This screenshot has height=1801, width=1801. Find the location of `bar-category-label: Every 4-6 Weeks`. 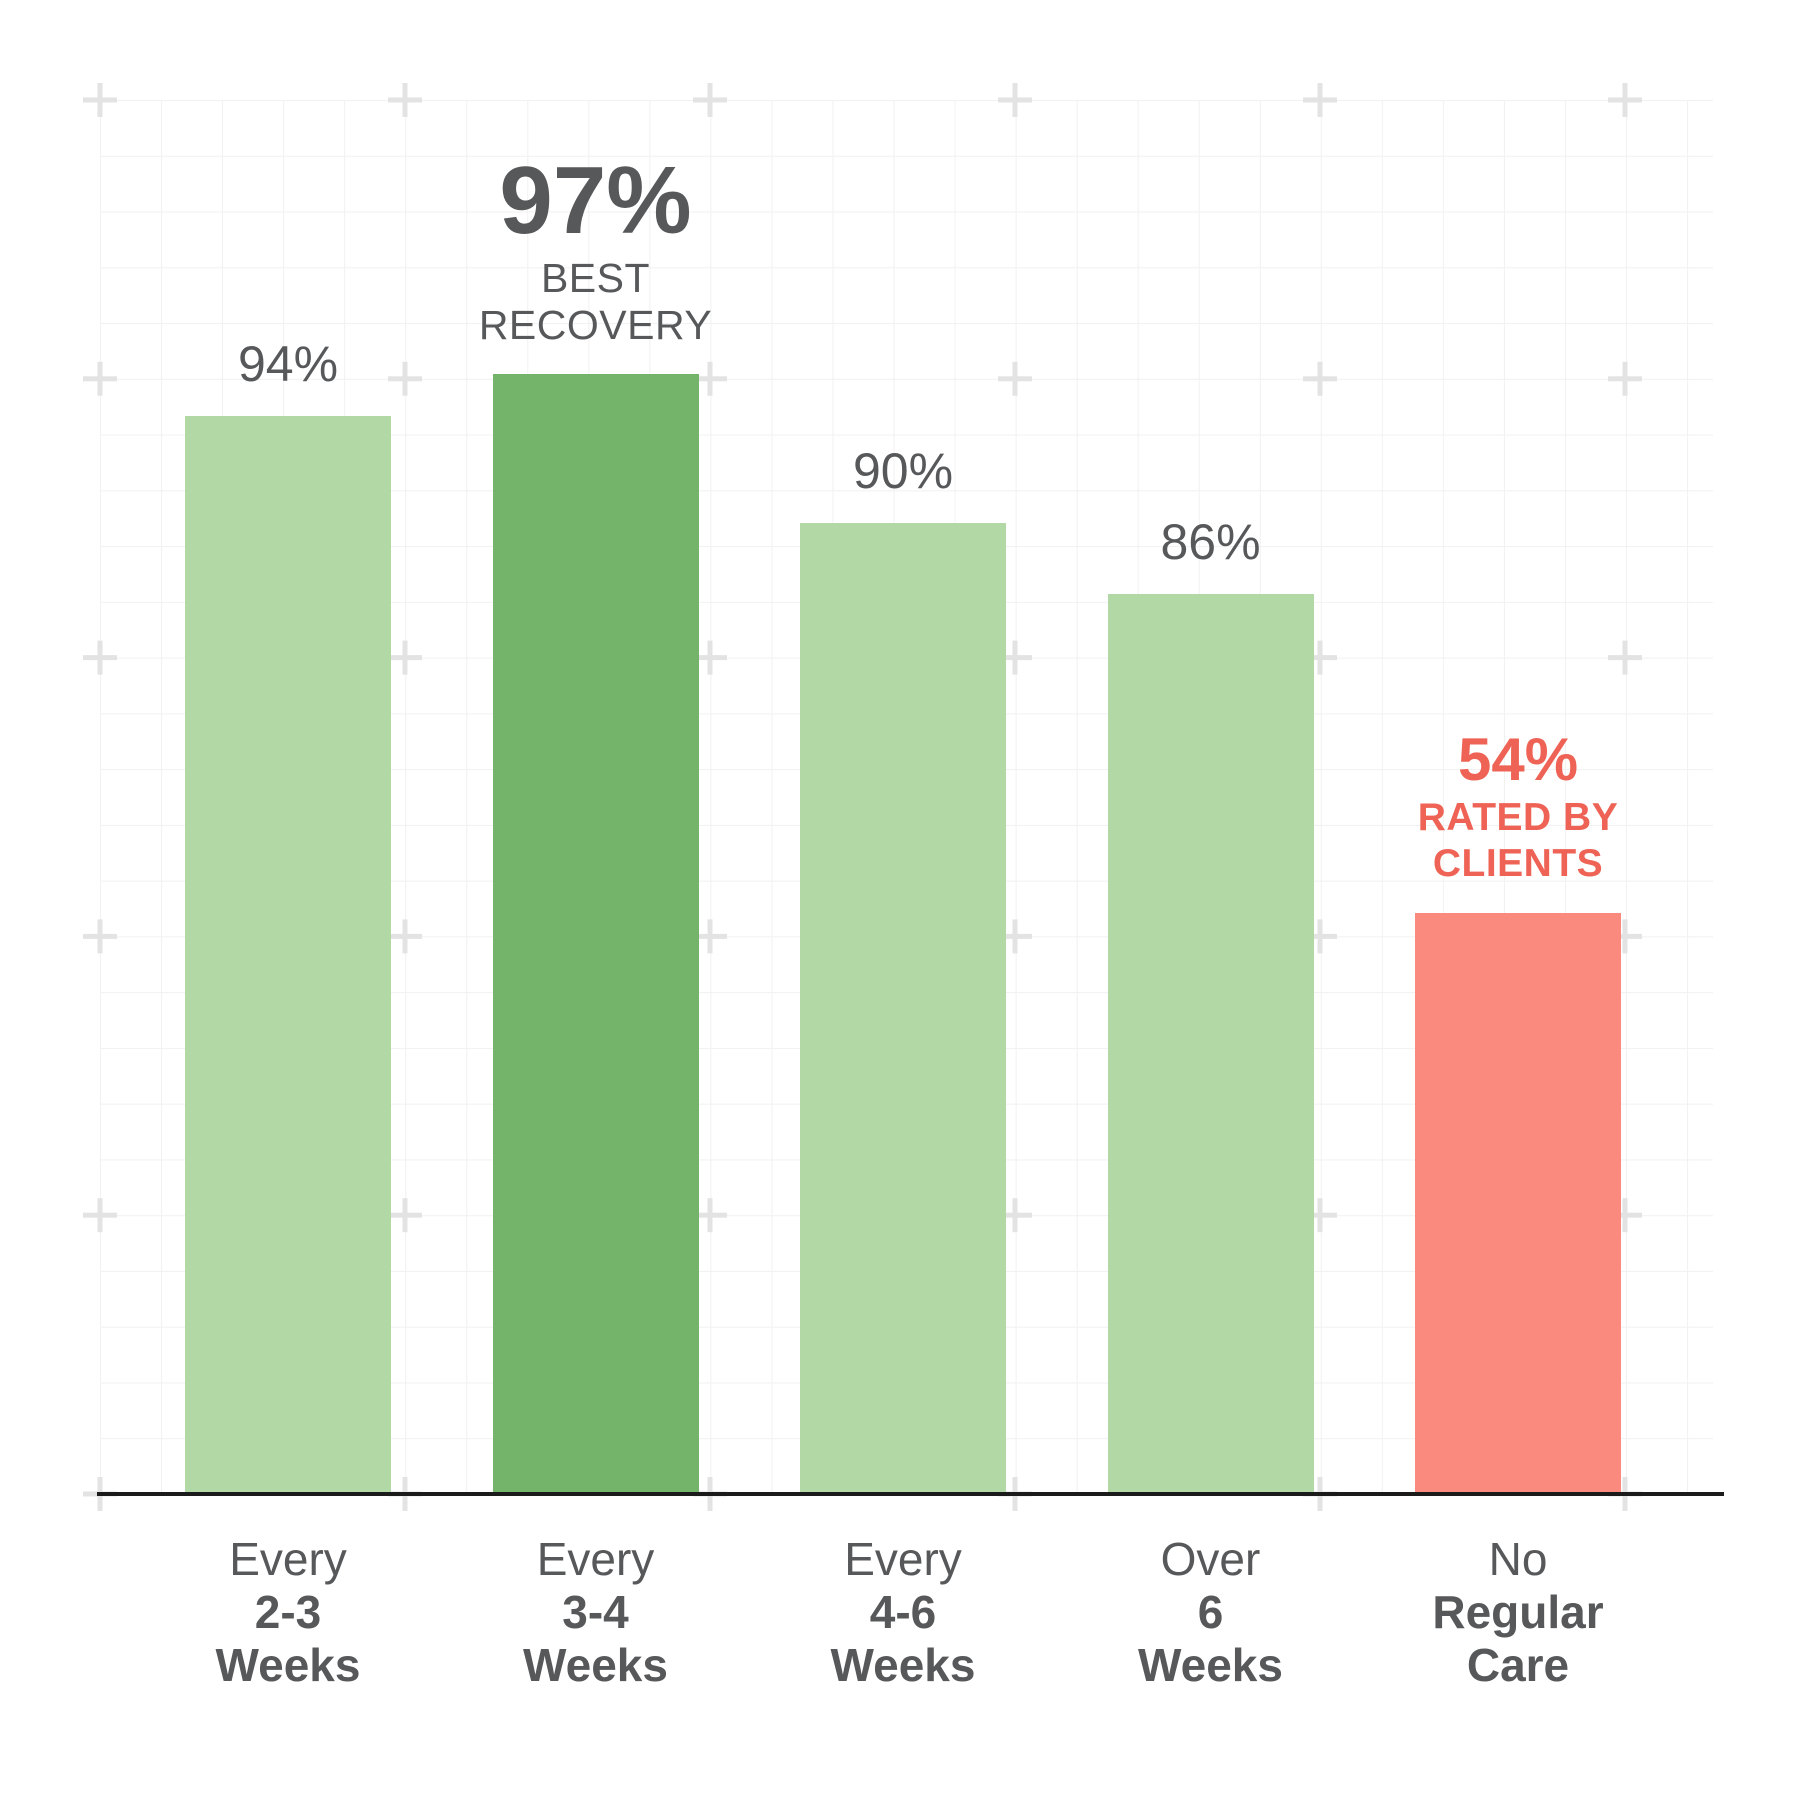

bar-category-label: Every 4-6 Weeks is located at coordinates (903, 1612).